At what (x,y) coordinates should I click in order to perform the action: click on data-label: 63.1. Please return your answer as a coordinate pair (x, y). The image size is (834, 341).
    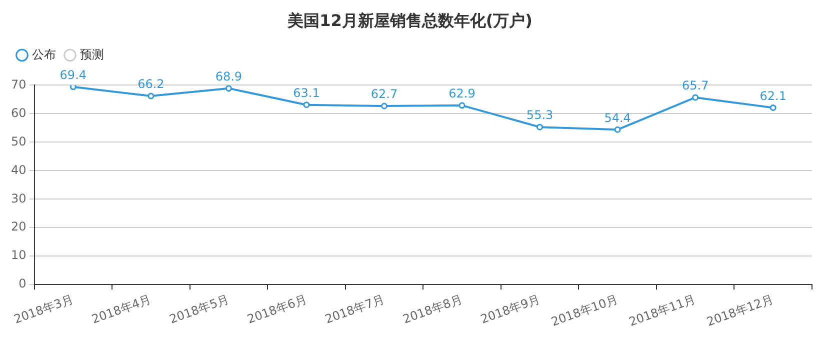
    Looking at the image, I should click on (306, 93).